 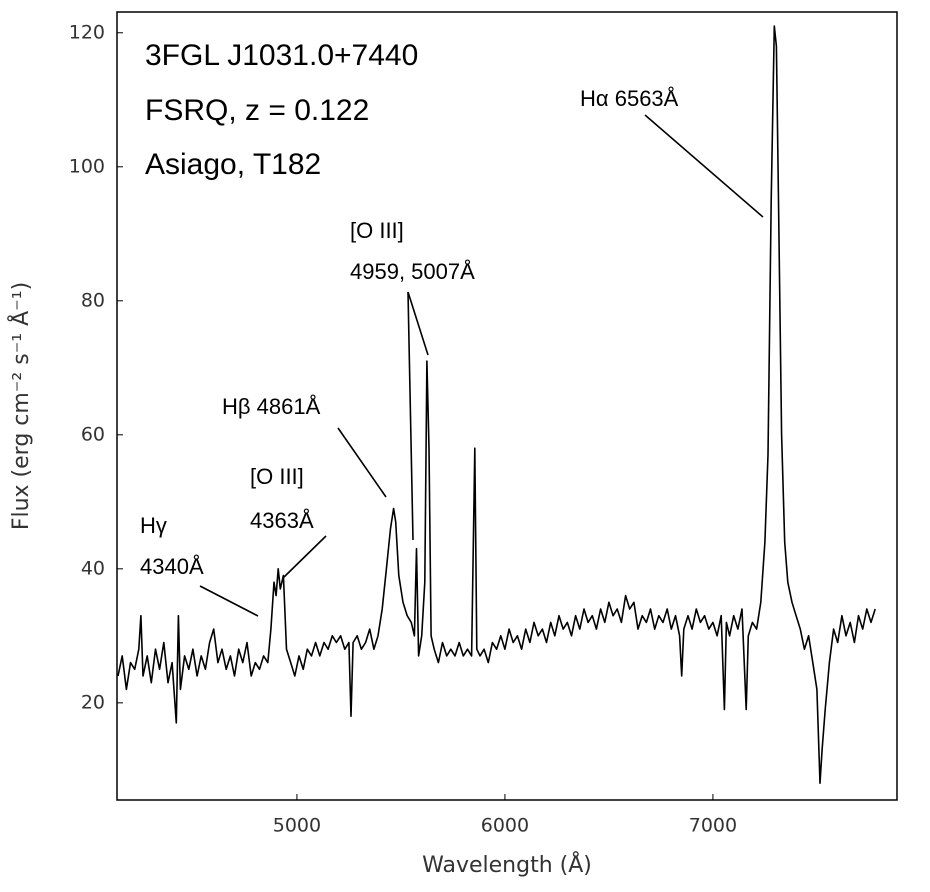 What do you see at coordinates (233, 164) in the screenshot?
I see `annotation: Asiago, T182` at bounding box center [233, 164].